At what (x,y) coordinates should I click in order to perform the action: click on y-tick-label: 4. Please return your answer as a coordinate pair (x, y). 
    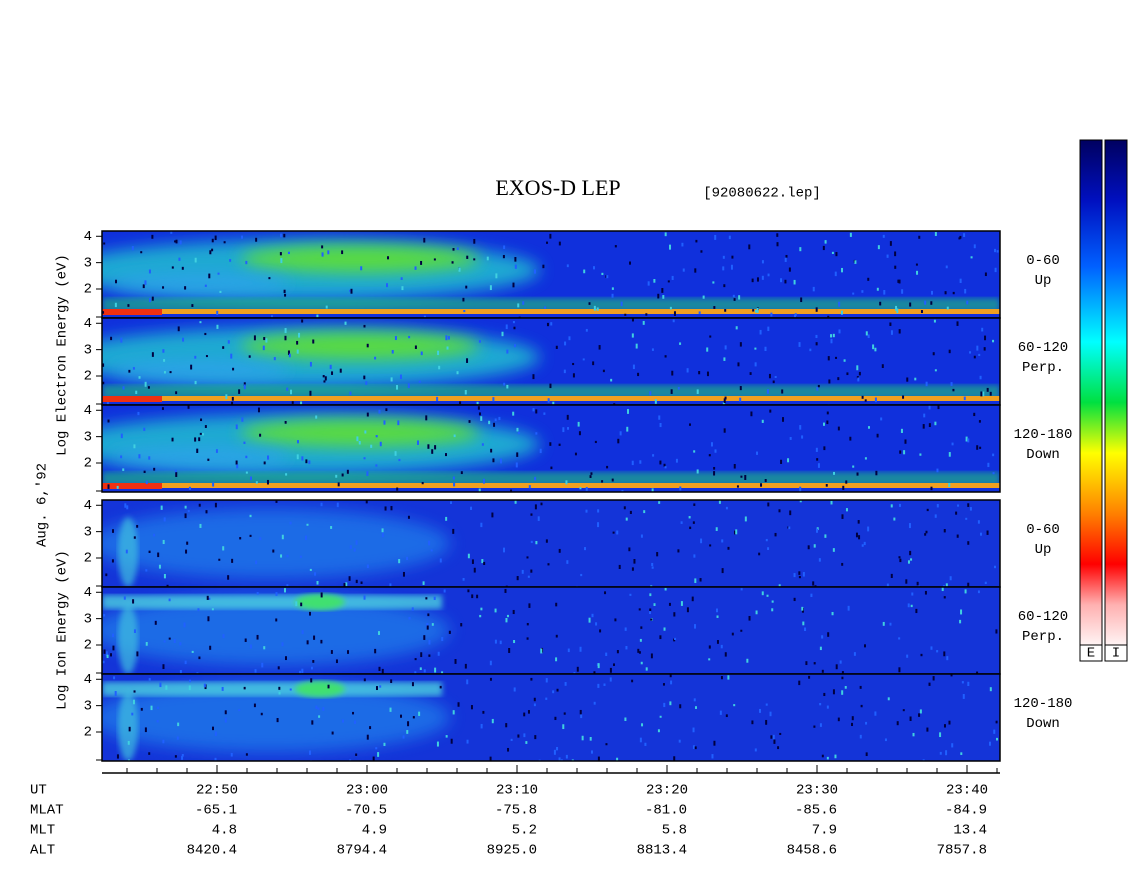
    Looking at the image, I should click on (88, 506).